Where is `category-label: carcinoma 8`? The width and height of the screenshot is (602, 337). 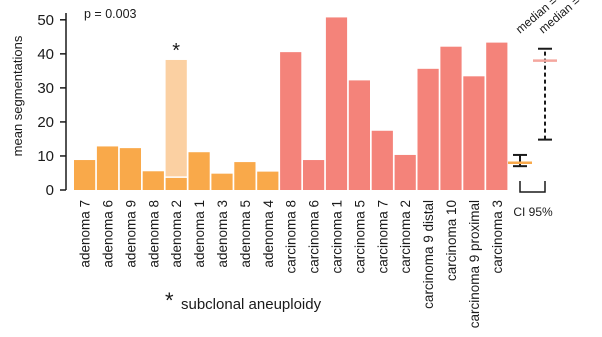
category-label: carcinoma 8 is located at coordinates (291, 237).